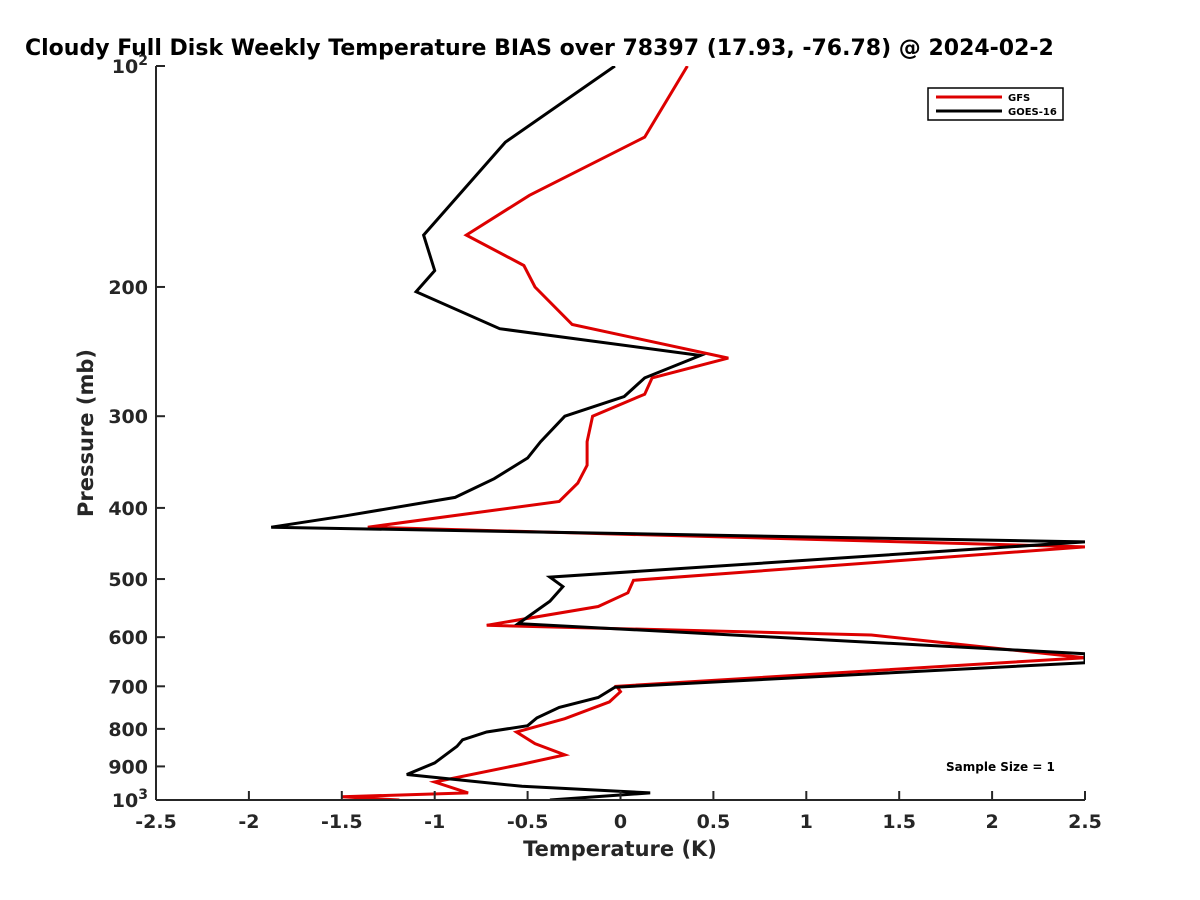  What do you see at coordinates (128, 580) in the screenshot?
I see `y-tick-label: 500` at bounding box center [128, 580].